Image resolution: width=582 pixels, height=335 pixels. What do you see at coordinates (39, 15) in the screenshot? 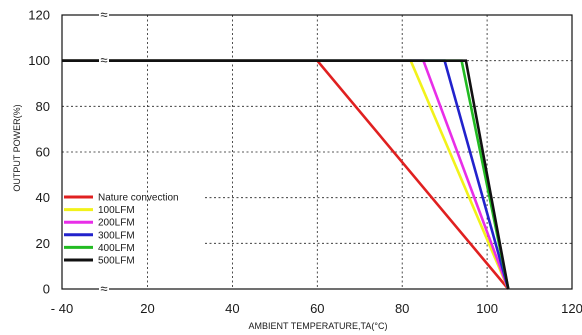
I see `y-tick-label: 120` at bounding box center [39, 15].